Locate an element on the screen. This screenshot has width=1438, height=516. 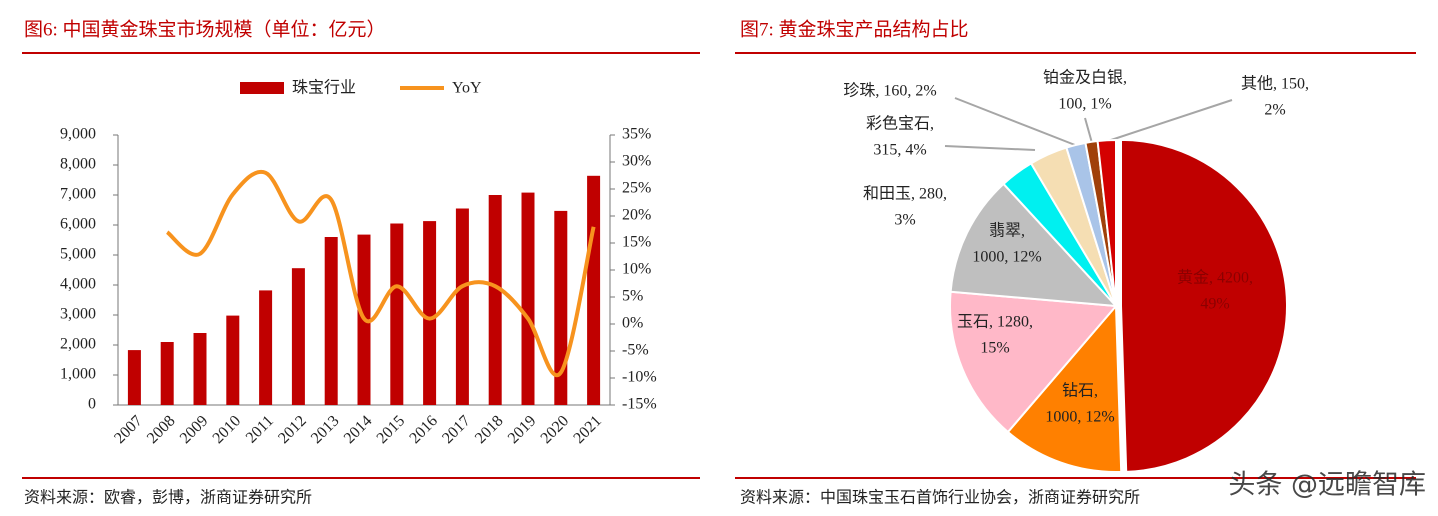
y2-tick-label: -10% is located at coordinates (639, 377).